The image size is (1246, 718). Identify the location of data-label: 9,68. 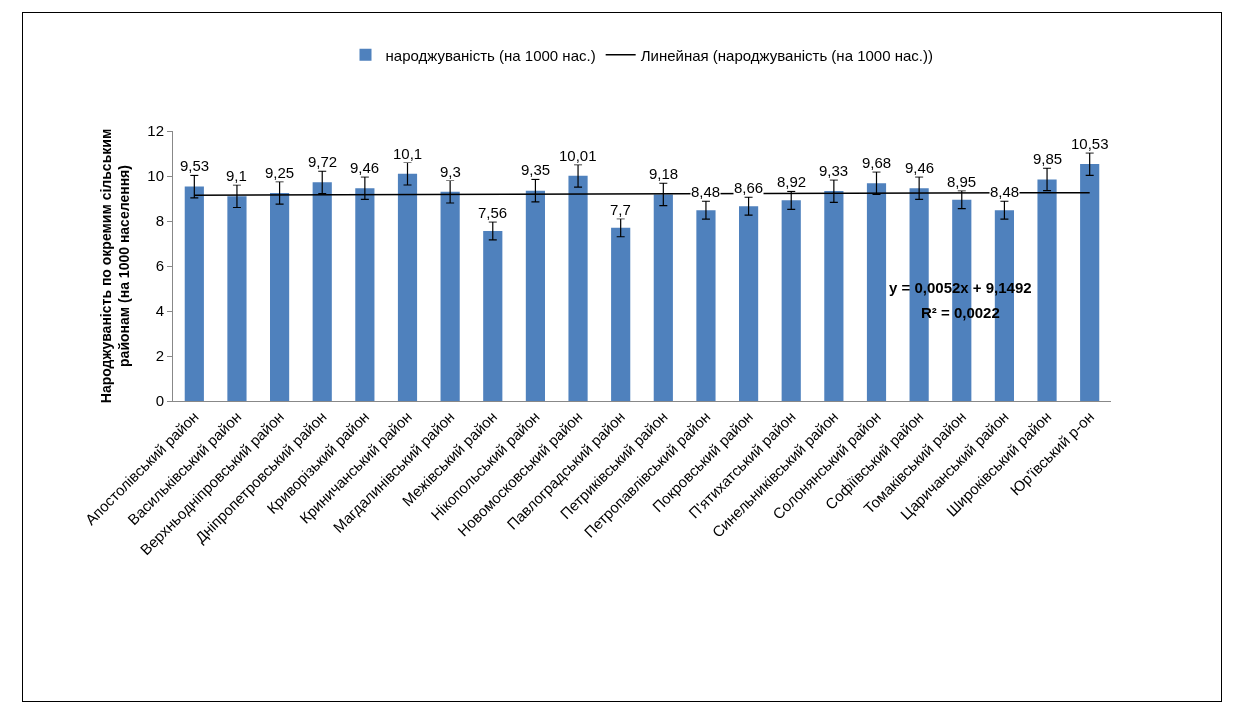
(877, 162).